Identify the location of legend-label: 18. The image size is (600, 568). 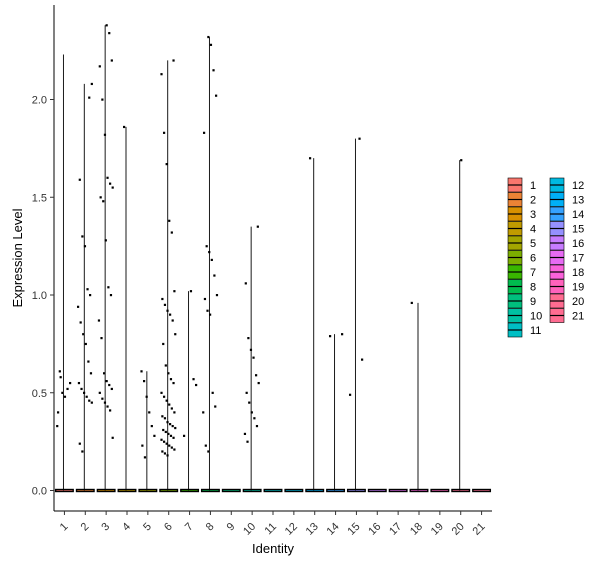
(578, 273).